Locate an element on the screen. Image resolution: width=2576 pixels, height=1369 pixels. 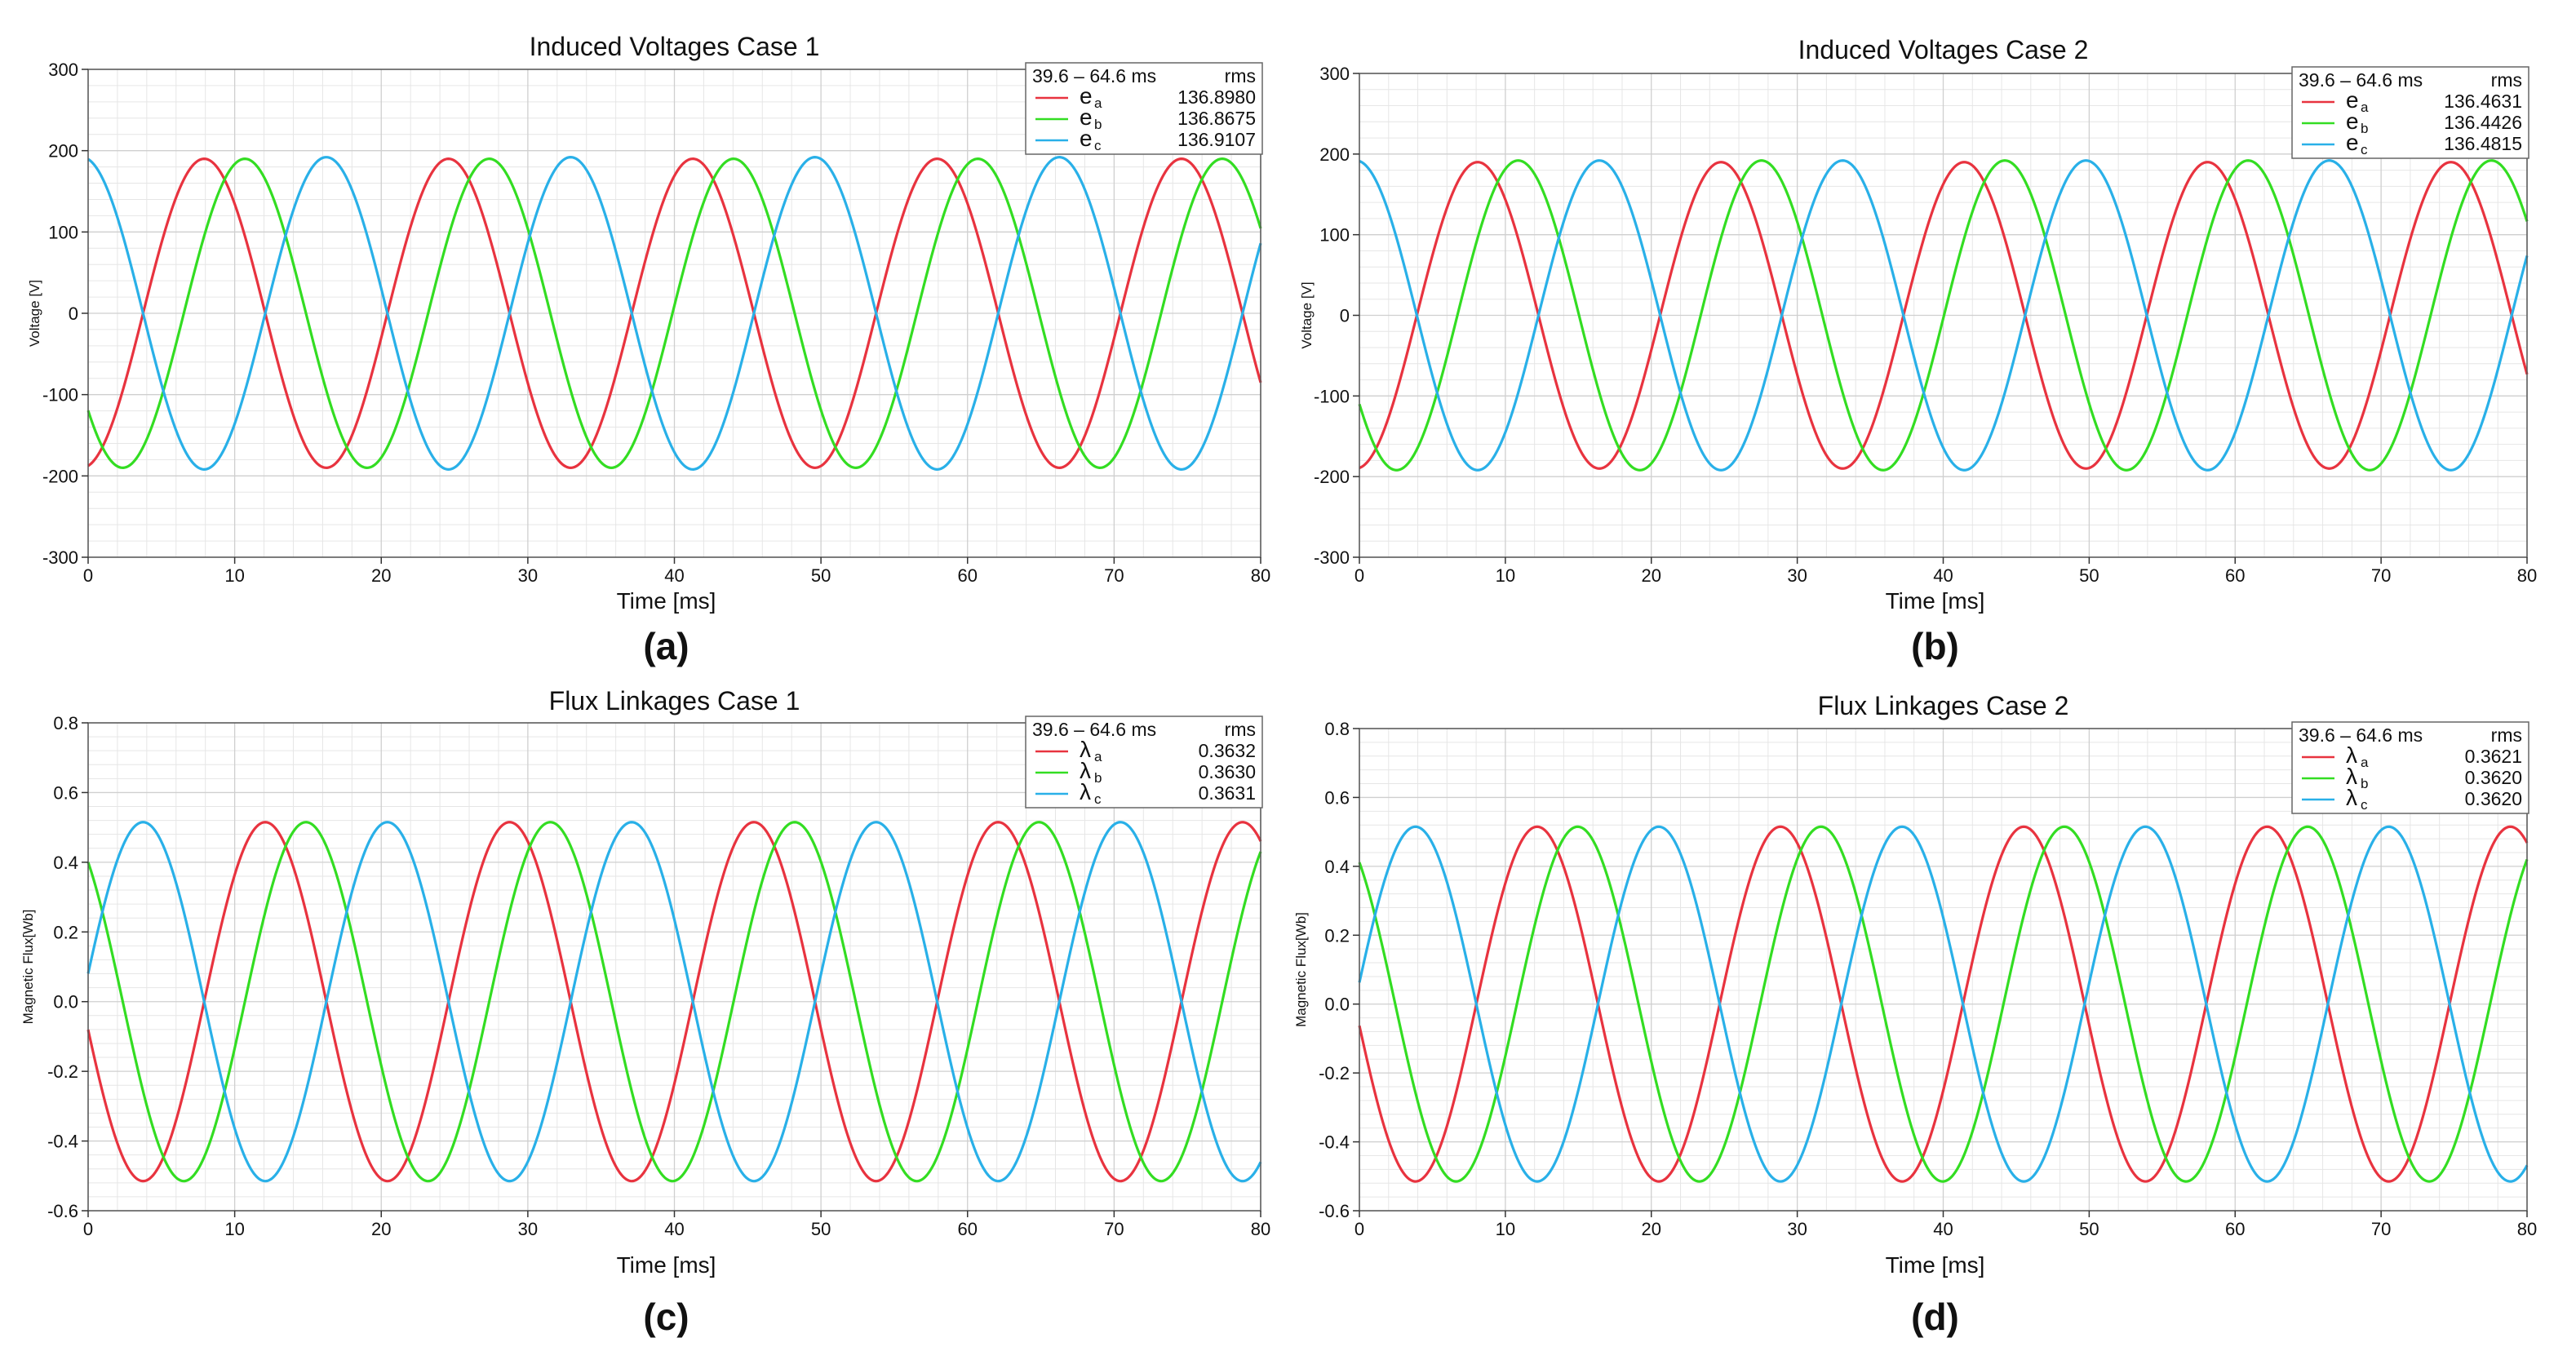
y-tick-label: 0.2 is located at coordinates (1337, 935).